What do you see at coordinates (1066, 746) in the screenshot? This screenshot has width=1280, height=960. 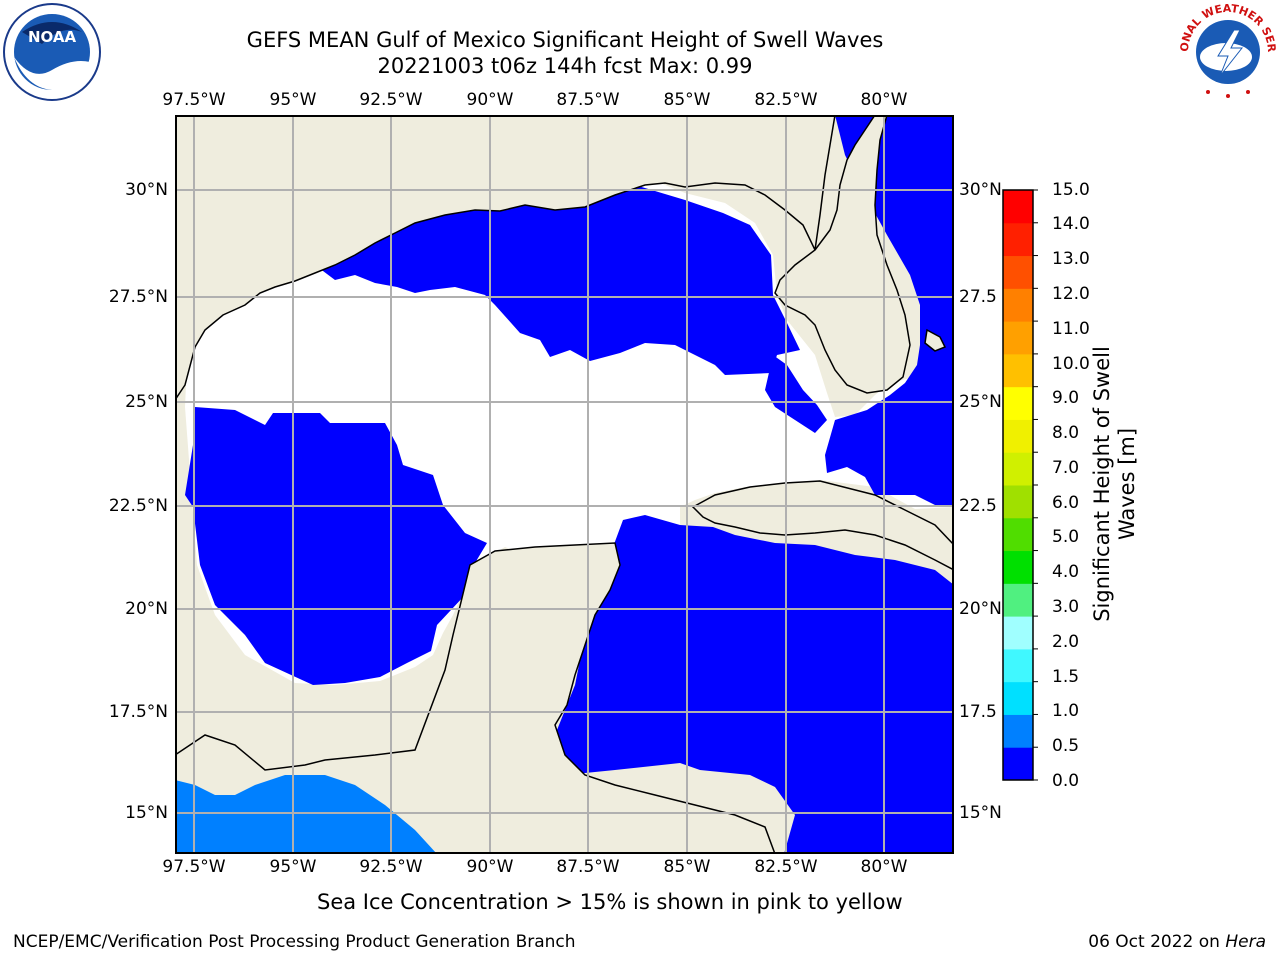 I see `colorbar-tick-label: 0.5` at bounding box center [1066, 746].